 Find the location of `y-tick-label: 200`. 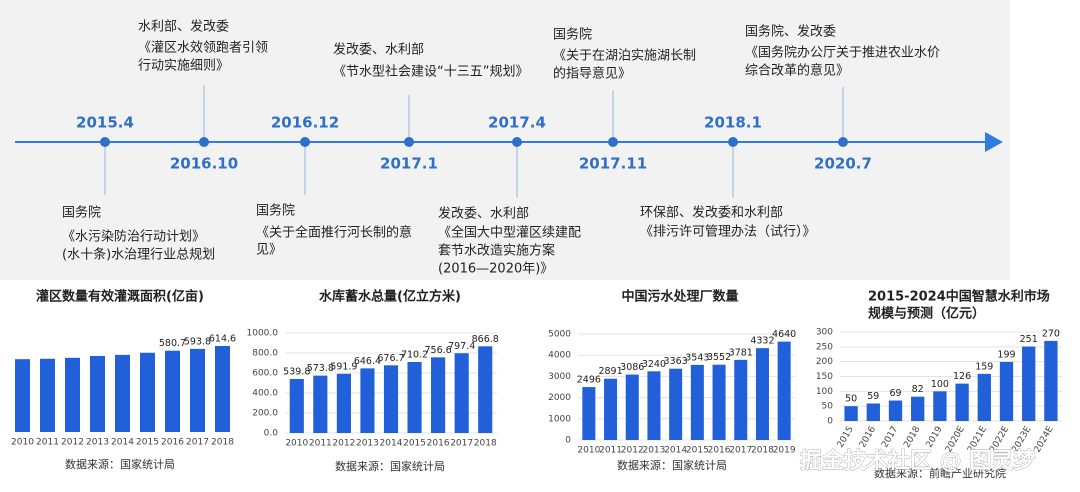

y-tick-label: 200 is located at coordinates (824, 362).